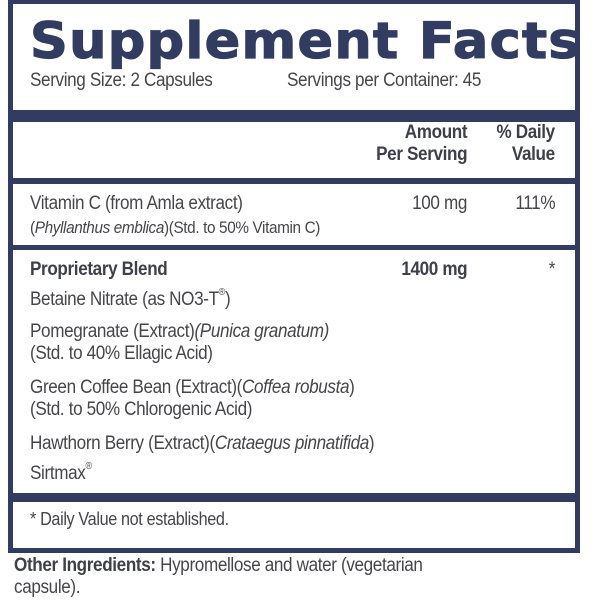 The width and height of the screenshot is (600, 600). Describe the element at coordinates (421, 143) in the screenshot. I see `amount-header: Amount Per Serving` at that location.